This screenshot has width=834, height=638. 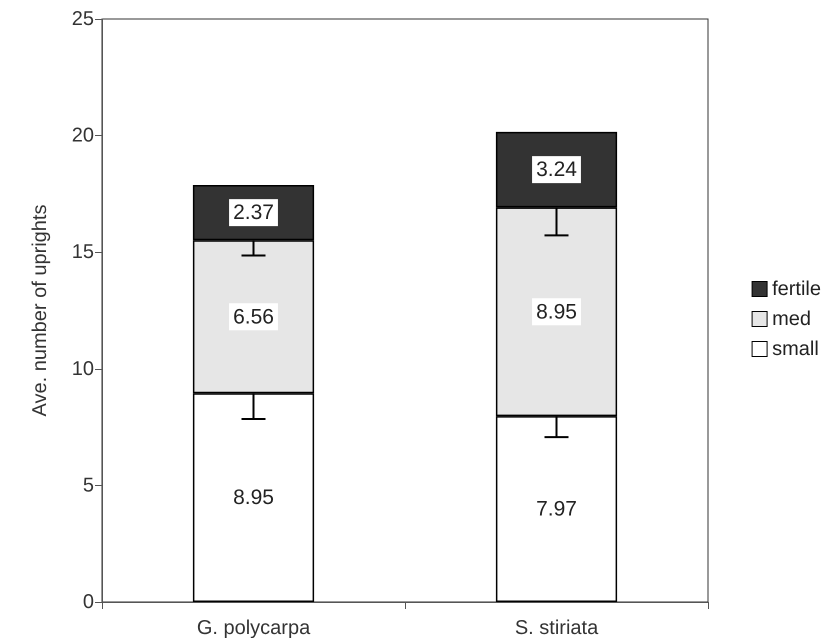 What do you see at coordinates (88, 485) in the screenshot?
I see `y-tick-label: 5` at bounding box center [88, 485].